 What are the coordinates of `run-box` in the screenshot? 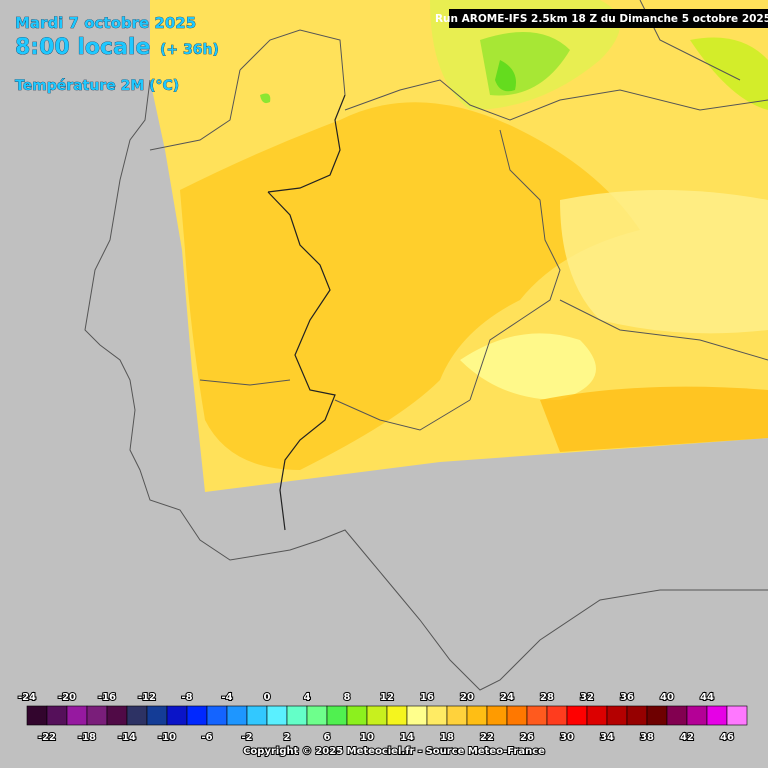 It's located at (608, 18).